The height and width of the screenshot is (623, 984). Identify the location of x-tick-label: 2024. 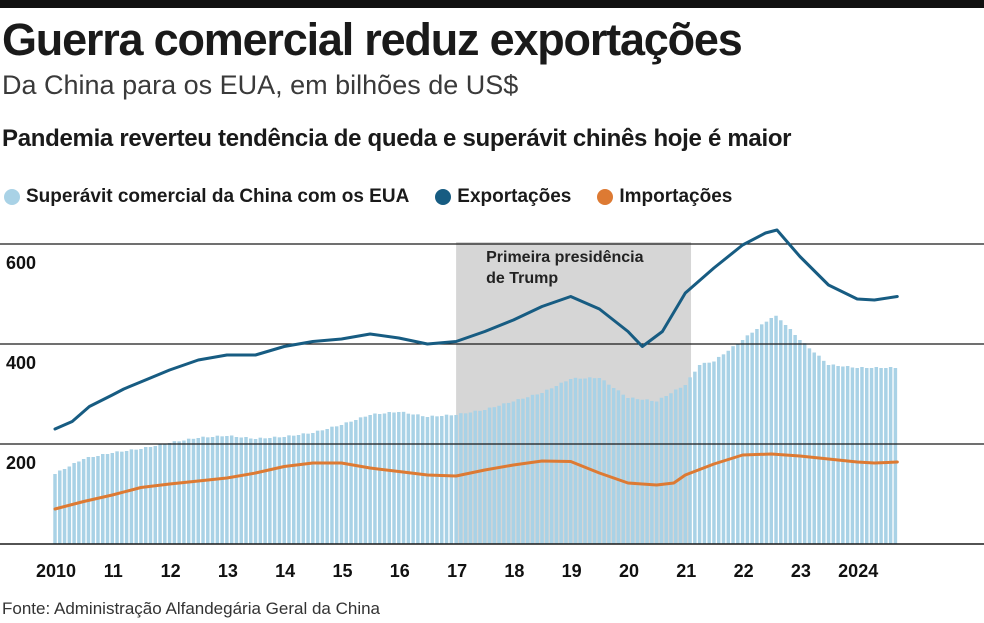
(858, 571).